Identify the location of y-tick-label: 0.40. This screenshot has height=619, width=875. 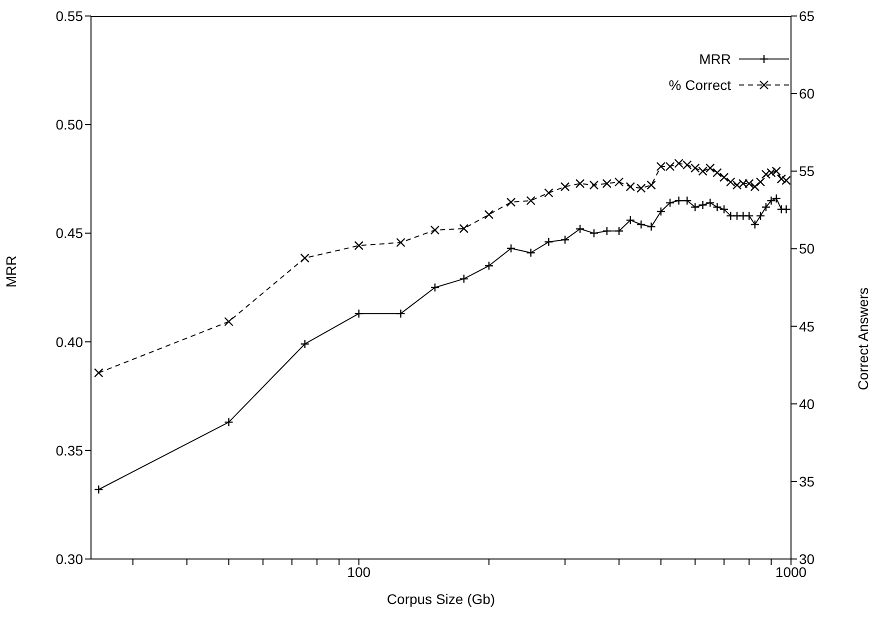
(70, 342).